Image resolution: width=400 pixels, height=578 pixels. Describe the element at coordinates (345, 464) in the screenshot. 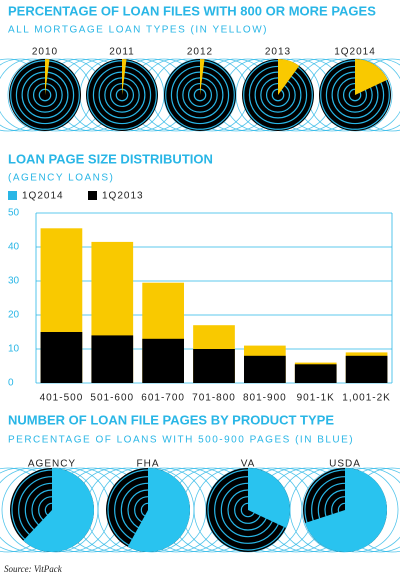

I see `pie-label: USDA` at that location.